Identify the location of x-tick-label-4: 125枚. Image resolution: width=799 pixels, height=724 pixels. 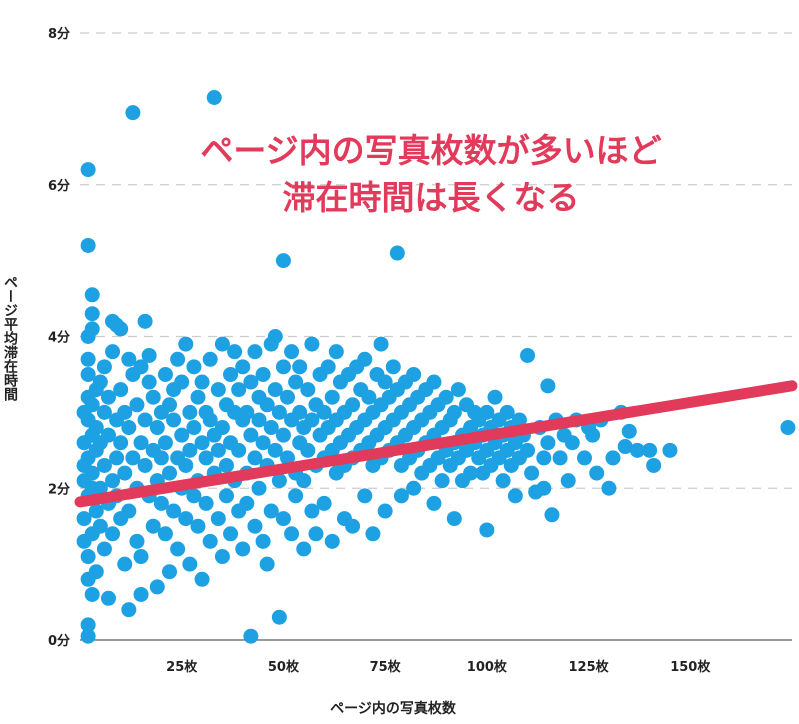
(589, 667).